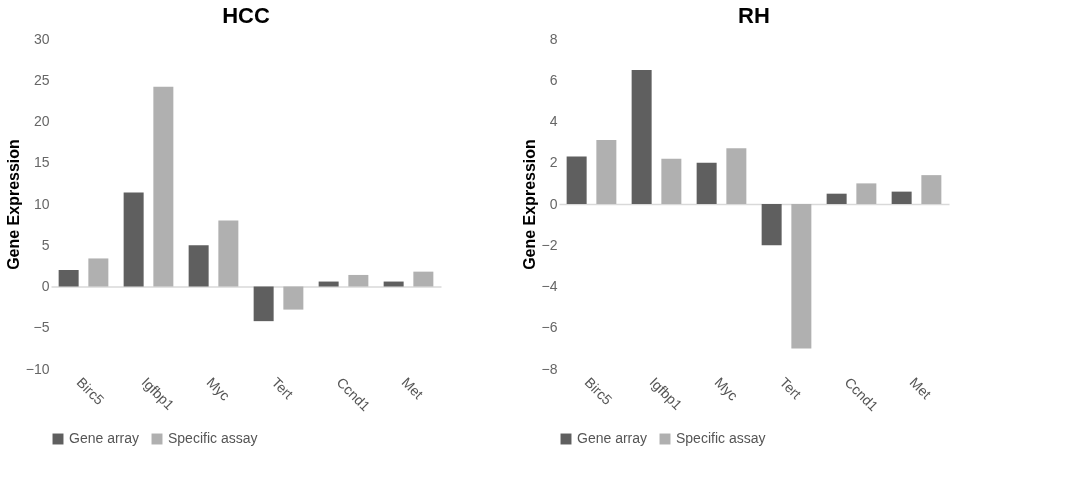  I want to click on y-tick-label: 10, so click(41, 203).